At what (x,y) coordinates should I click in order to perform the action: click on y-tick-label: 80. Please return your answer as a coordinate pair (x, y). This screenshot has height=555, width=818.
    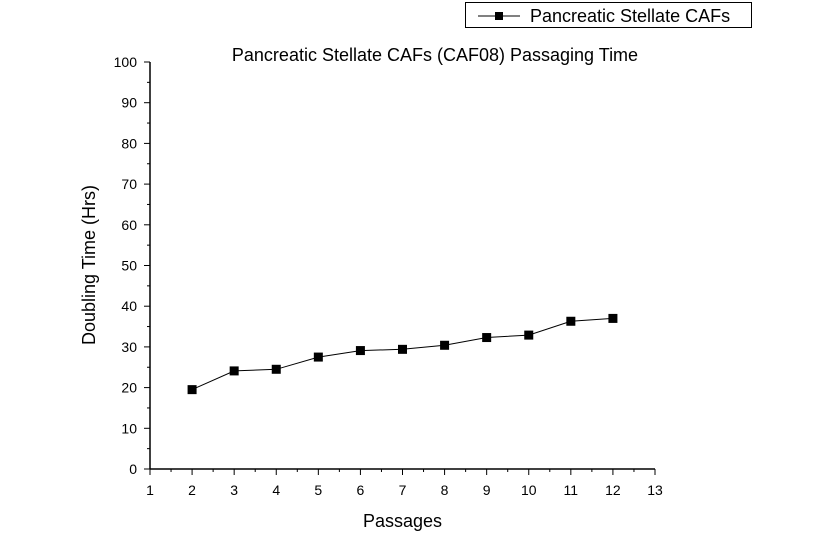
    Looking at the image, I should click on (129, 143).